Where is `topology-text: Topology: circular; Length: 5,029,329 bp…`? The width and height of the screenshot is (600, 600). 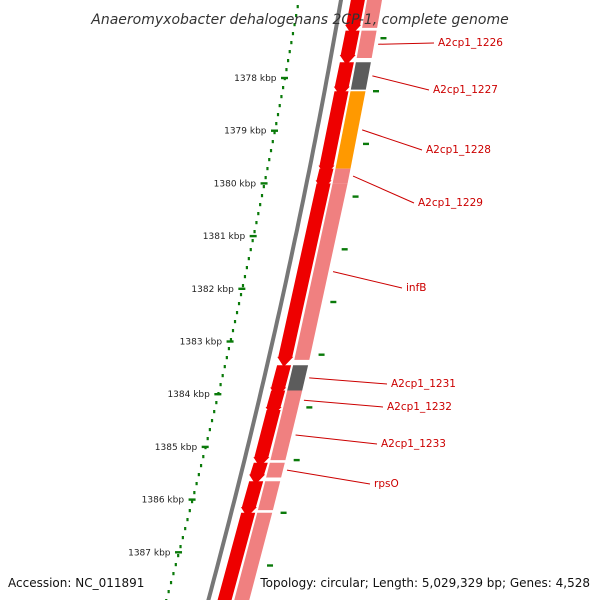
topology-text: Topology: circular; Length: 5,029,329 bp… is located at coordinates (424, 583).